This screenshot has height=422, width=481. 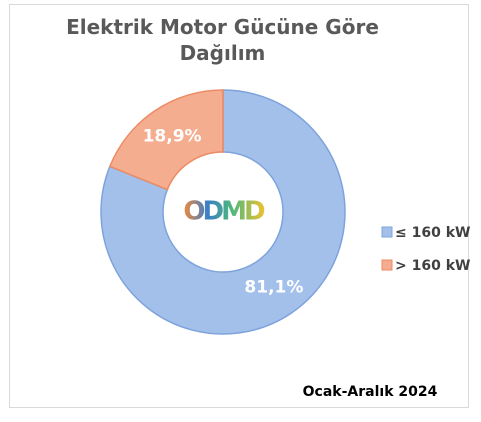 I want to click on data-label: 81,1%, so click(x=273, y=287).